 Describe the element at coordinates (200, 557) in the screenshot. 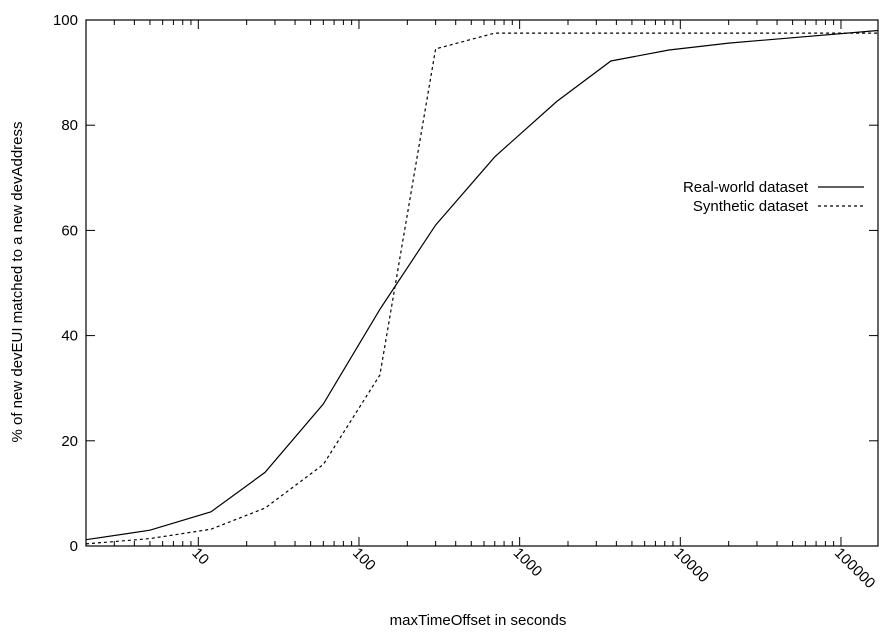

I see `x-tick-label: 10` at that location.